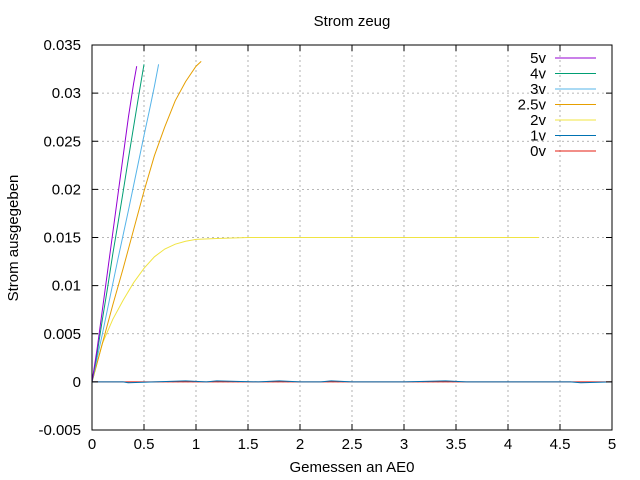  I want to click on y-tick-label: 0.02, so click(66, 189).